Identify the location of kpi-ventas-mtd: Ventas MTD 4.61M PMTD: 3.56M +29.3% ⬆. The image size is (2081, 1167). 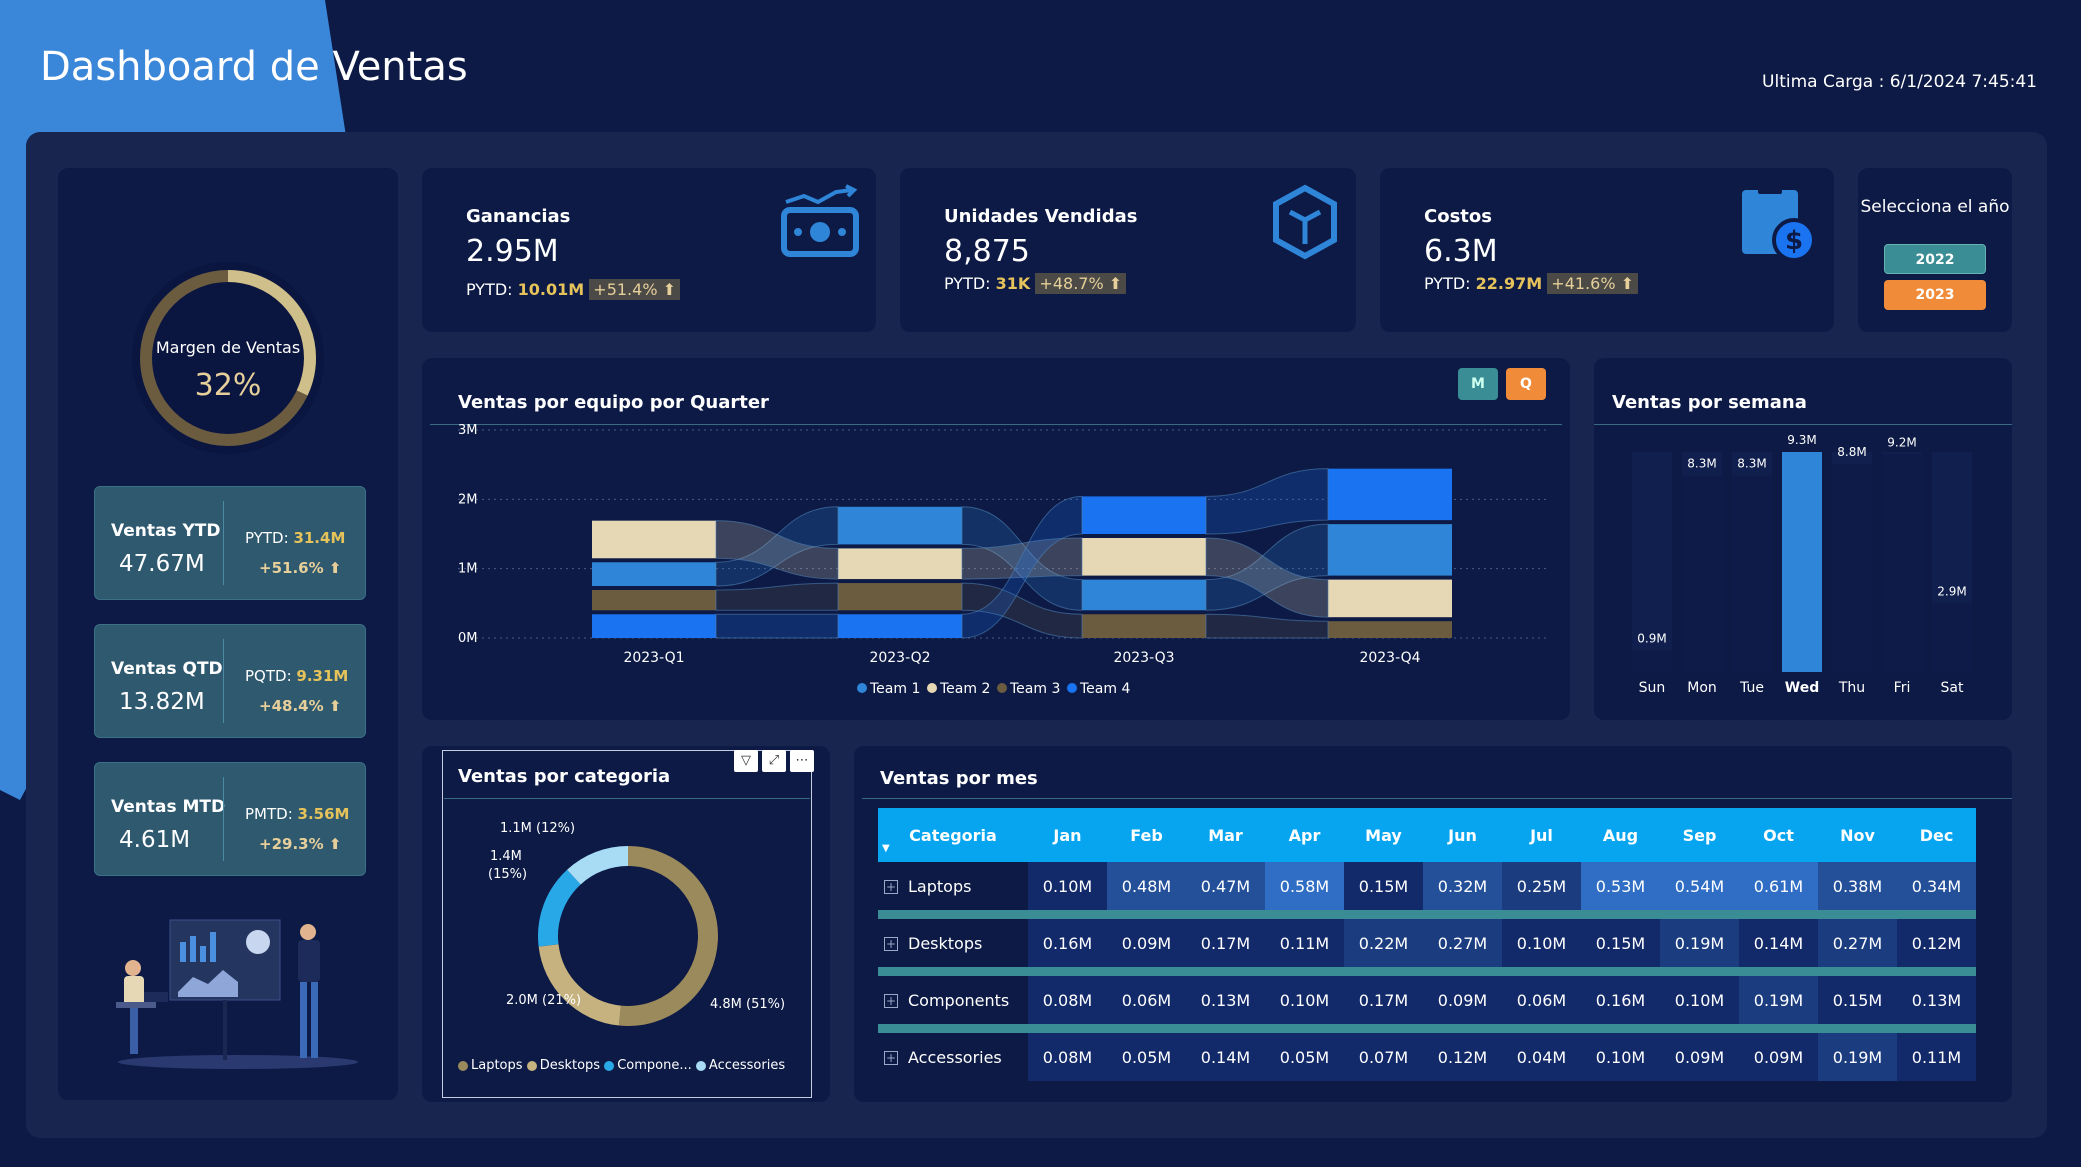
(230, 819).